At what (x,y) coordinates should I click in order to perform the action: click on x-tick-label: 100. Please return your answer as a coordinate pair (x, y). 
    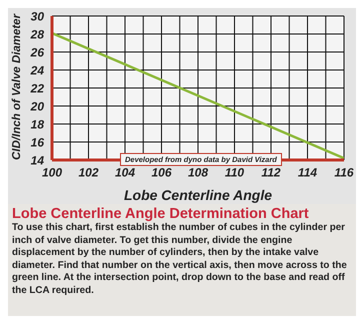
    Looking at the image, I should click on (52, 173).